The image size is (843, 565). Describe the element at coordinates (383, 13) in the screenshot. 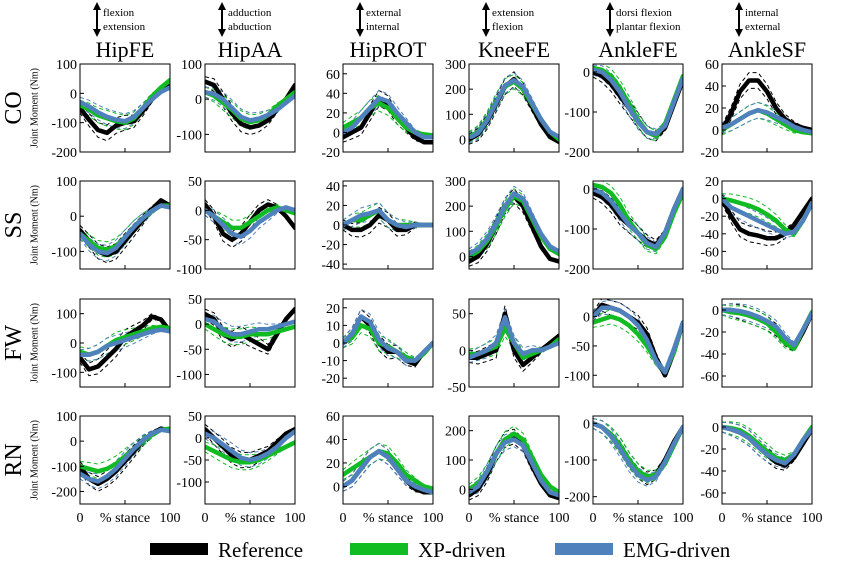

I see `direction-label-positive: external` at that location.